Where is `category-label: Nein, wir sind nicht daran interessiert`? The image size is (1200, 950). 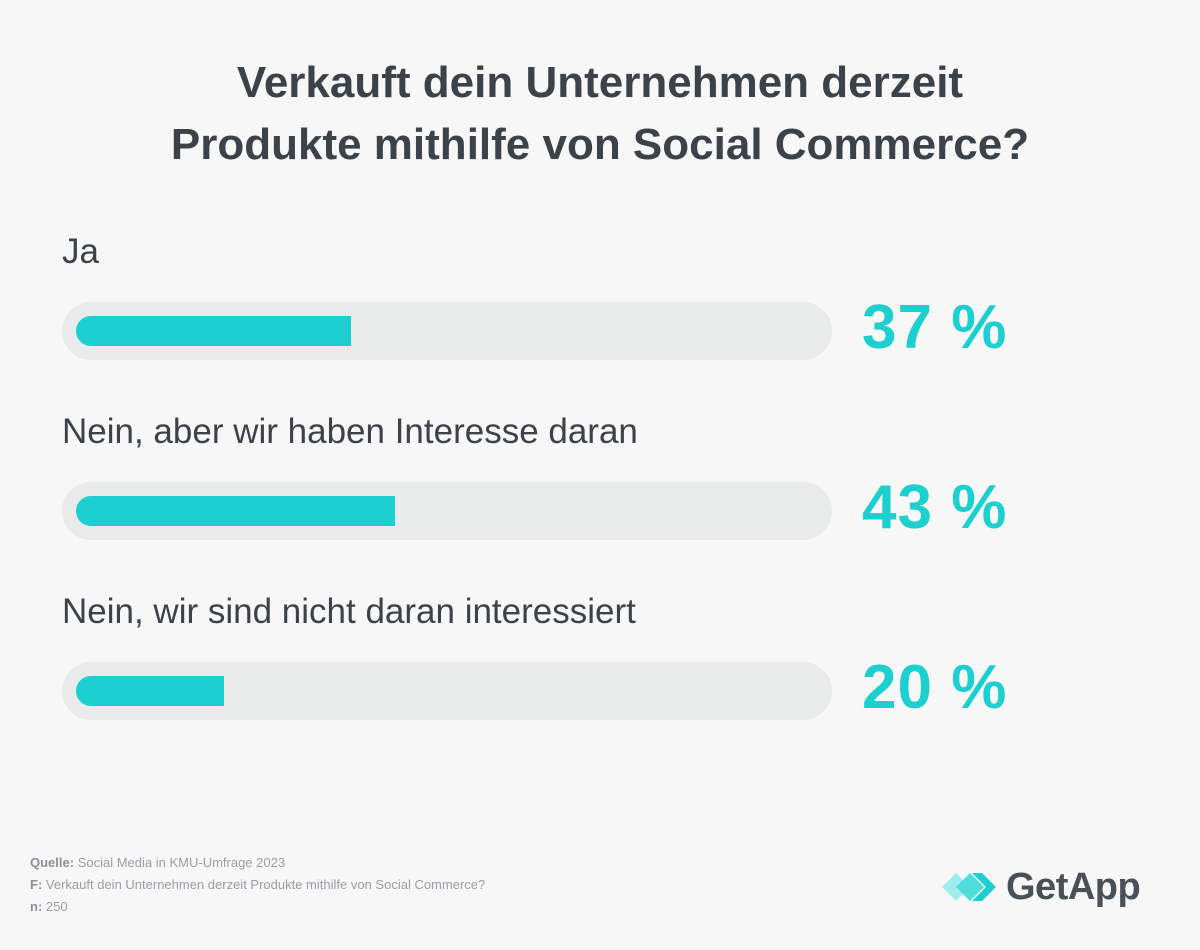 category-label: Nein, wir sind nicht daran interessiert is located at coordinates (349, 611).